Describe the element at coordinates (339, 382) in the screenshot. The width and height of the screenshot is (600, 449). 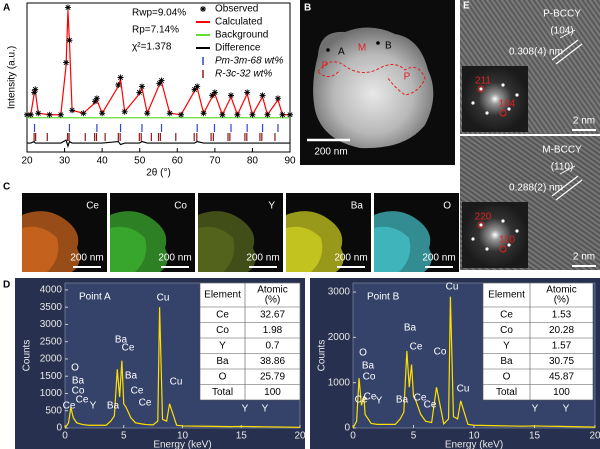
I see `y-tick-label: 1000` at that location.